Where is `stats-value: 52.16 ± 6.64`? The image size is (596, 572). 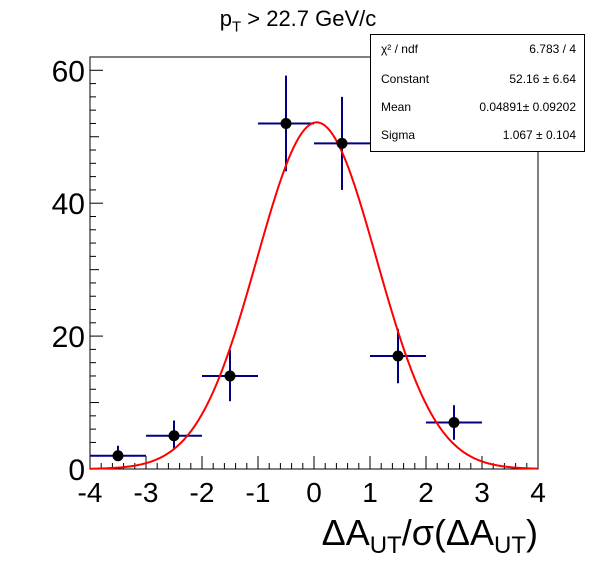 stats-value: 52.16 ± 6.64 is located at coordinates (542, 79).